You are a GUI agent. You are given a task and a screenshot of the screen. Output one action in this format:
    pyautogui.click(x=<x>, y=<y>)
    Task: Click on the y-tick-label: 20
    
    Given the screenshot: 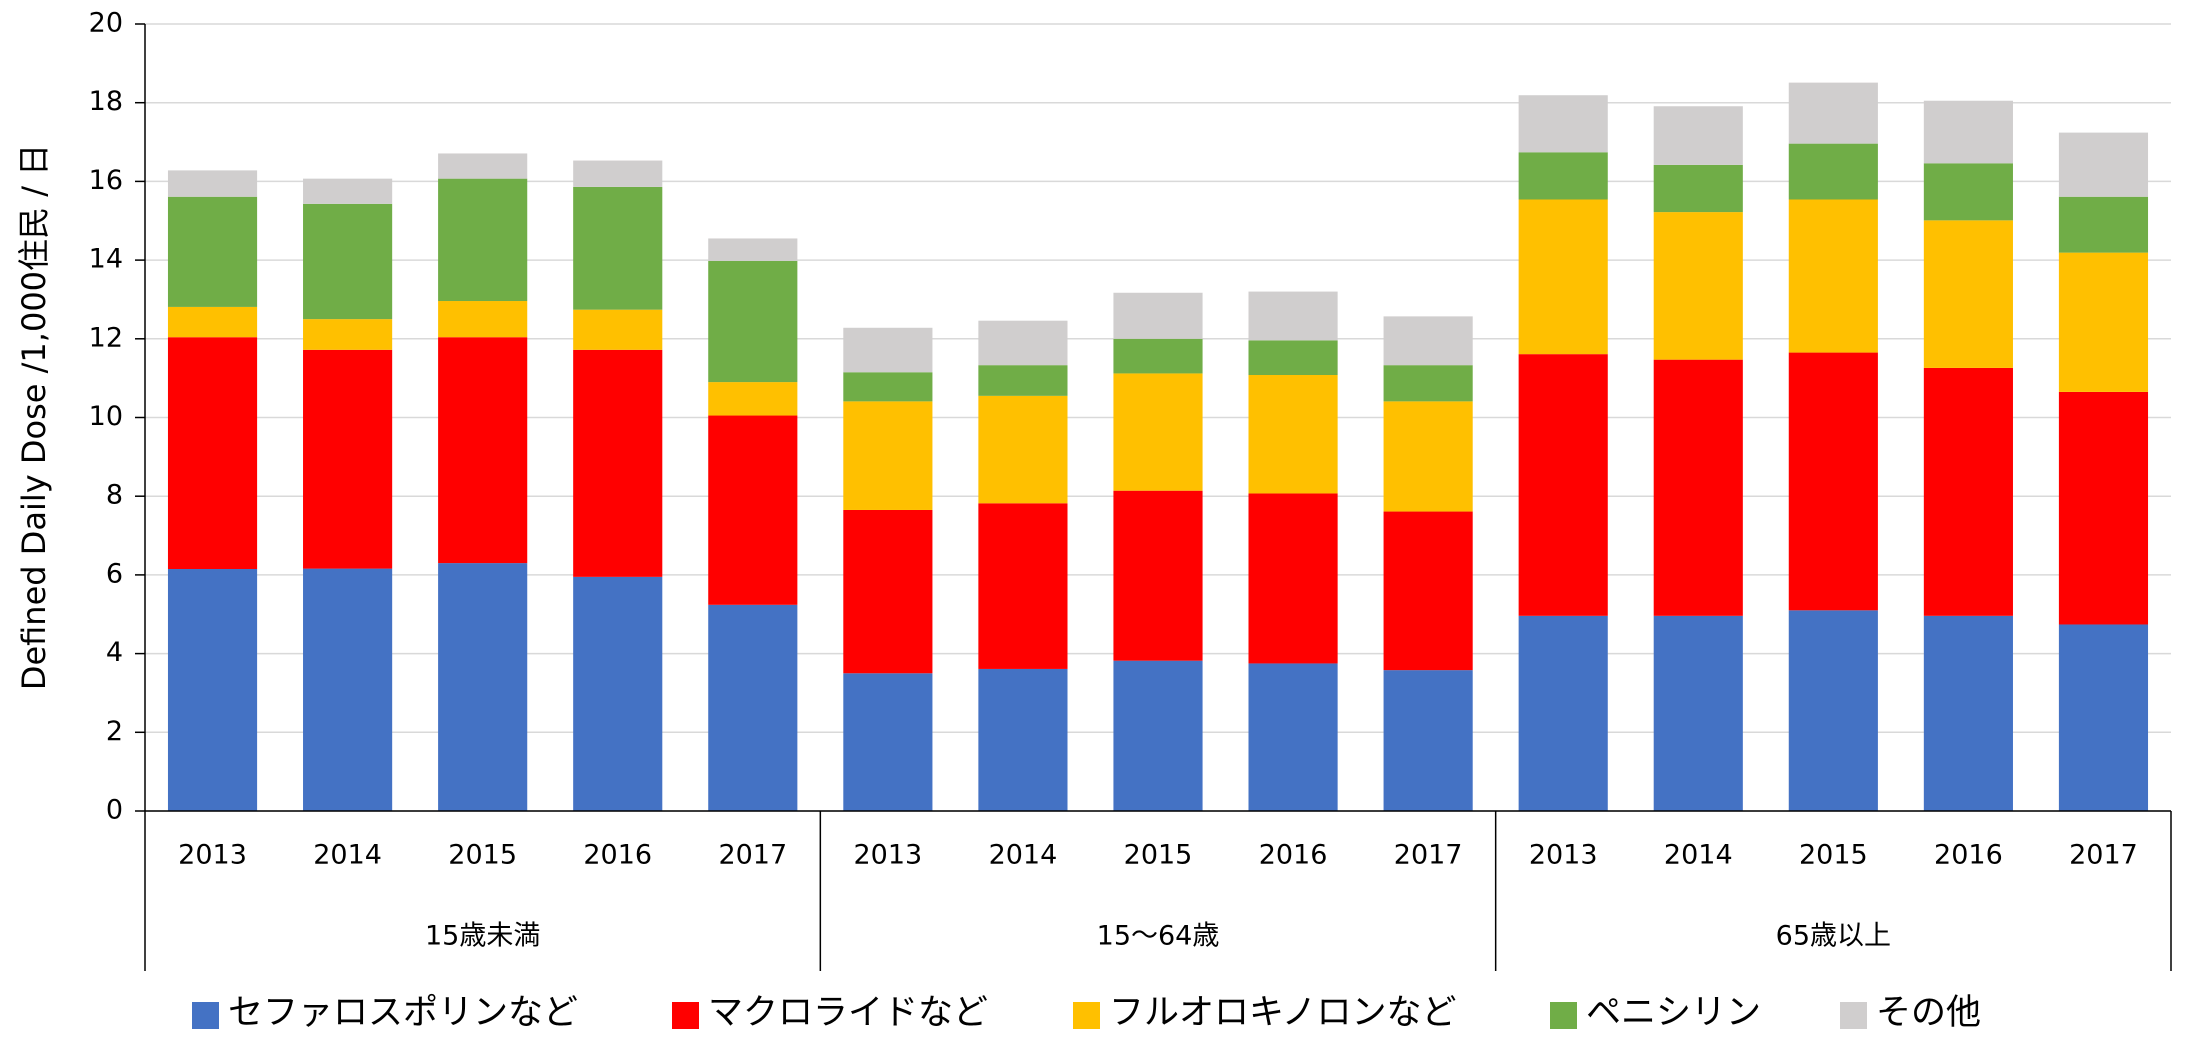 What is the action you would take?
    pyautogui.click(x=106, y=23)
    